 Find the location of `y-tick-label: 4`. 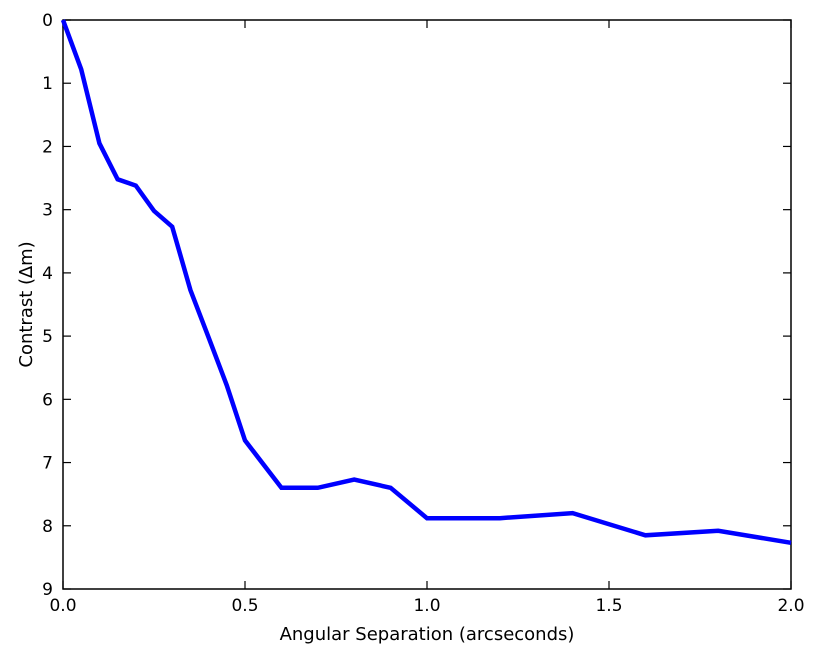

y-tick-label: 4 is located at coordinates (47, 274).